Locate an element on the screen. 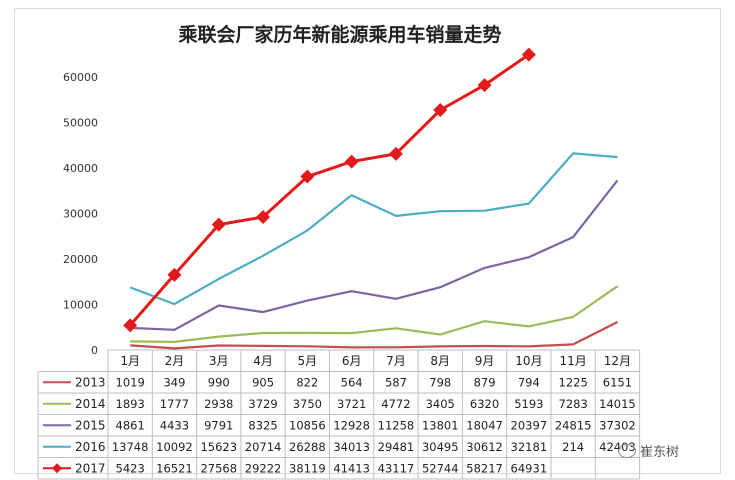 Image resolution: width=735 pixels, height=480 pixels. table-cell: 6151 is located at coordinates (617, 382).